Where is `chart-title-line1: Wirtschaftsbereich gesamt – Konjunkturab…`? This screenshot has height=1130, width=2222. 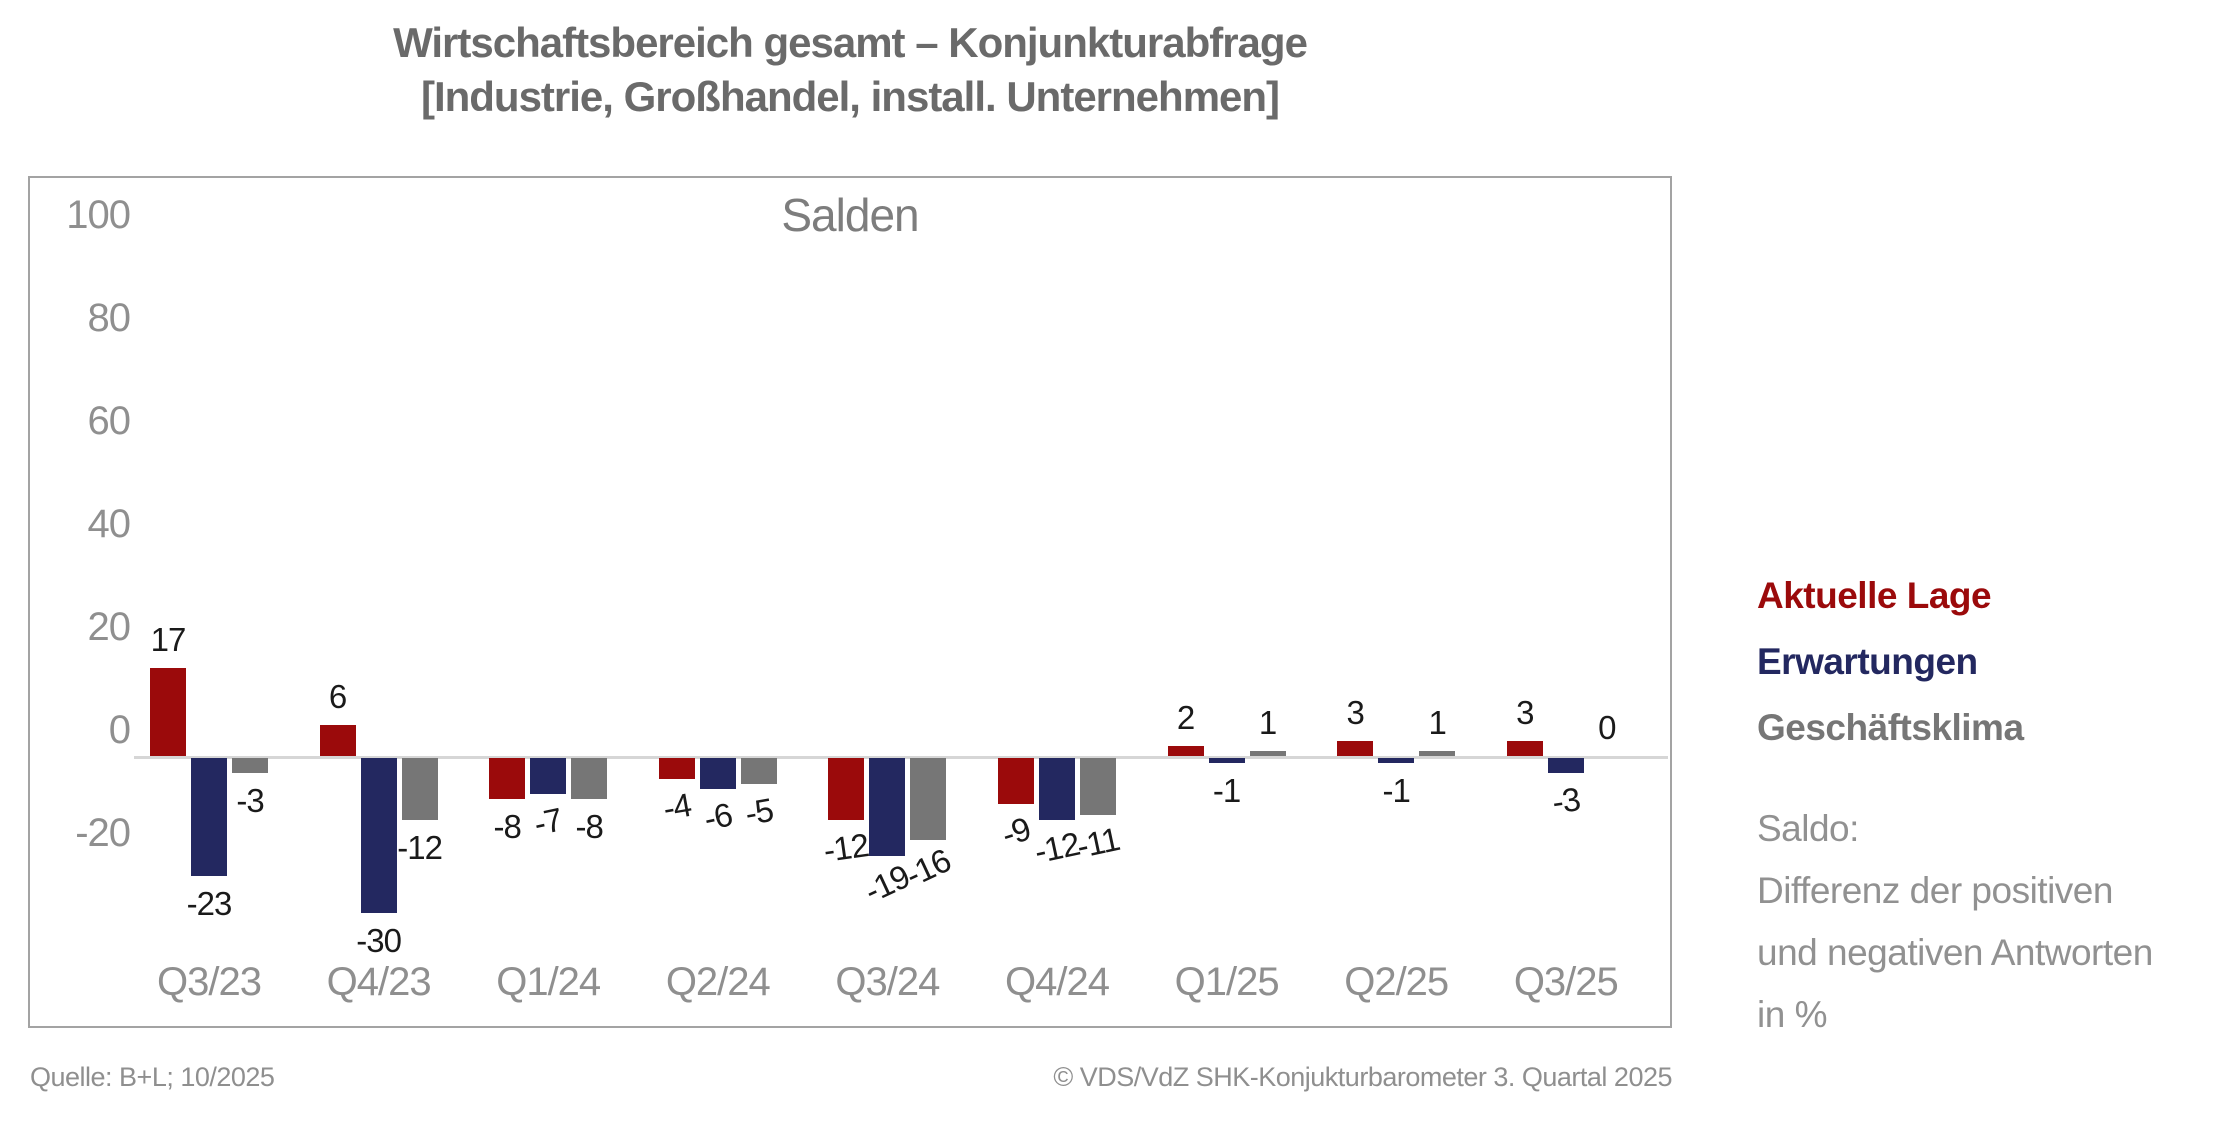 chart-title-line1: Wirtschaftsbereich gesamt – Konjunkturab… is located at coordinates (850, 42).